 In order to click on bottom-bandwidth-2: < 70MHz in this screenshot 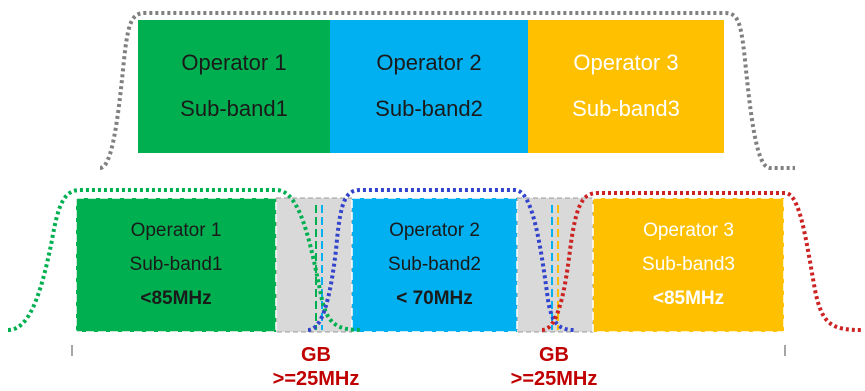, I will do `click(434, 298)`.